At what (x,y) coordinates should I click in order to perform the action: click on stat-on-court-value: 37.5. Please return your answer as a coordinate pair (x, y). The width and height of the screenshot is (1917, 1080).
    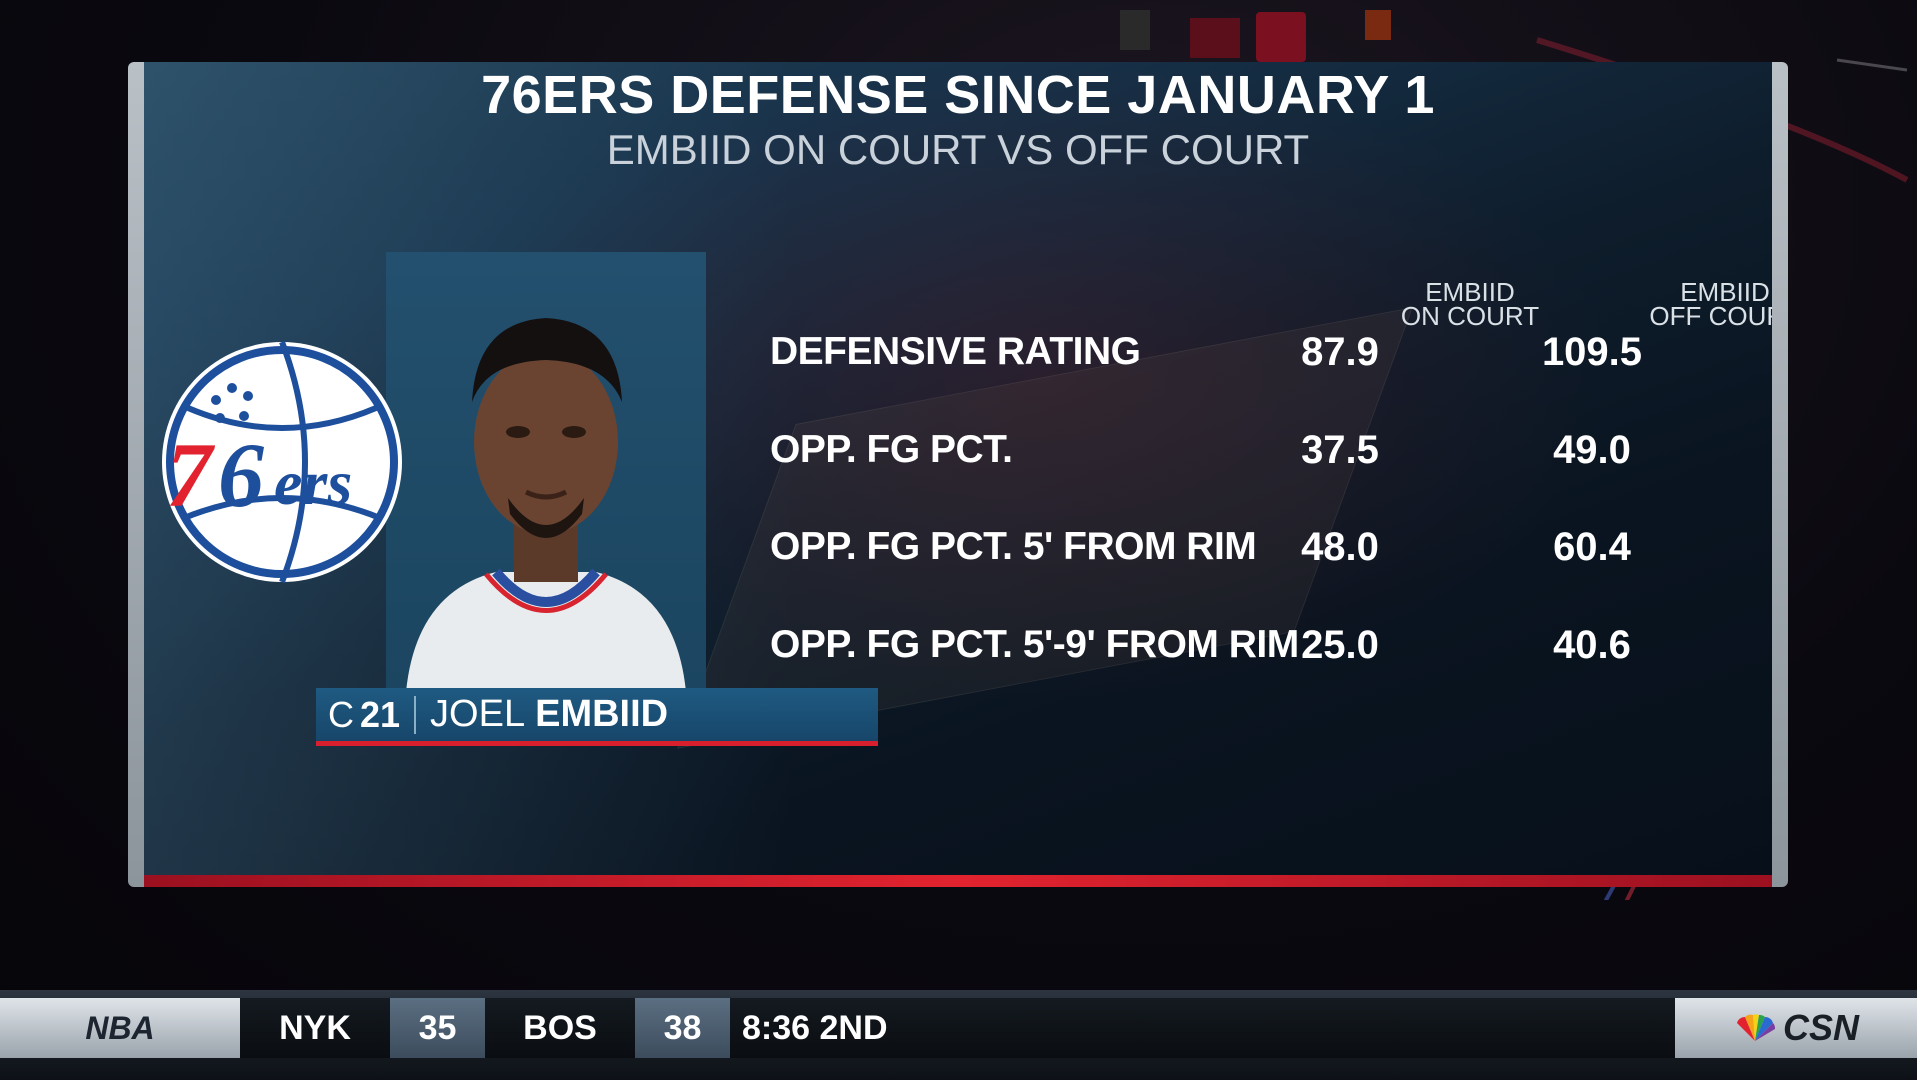
    Looking at the image, I should click on (1340, 450).